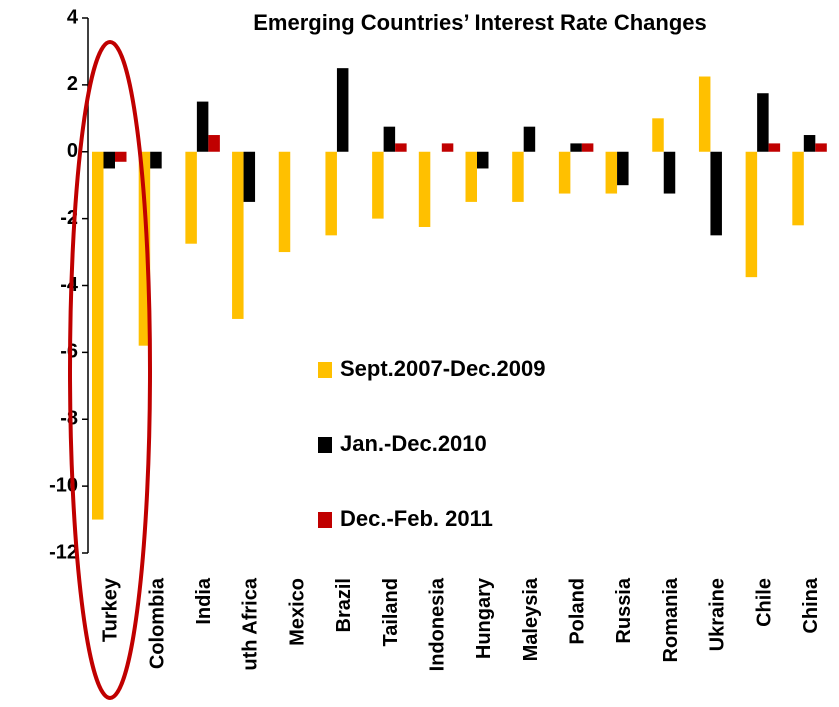 This screenshot has height=707, width=839. What do you see at coordinates (671, 619) in the screenshot?
I see `x-tick-label: Romania` at bounding box center [671, 619].